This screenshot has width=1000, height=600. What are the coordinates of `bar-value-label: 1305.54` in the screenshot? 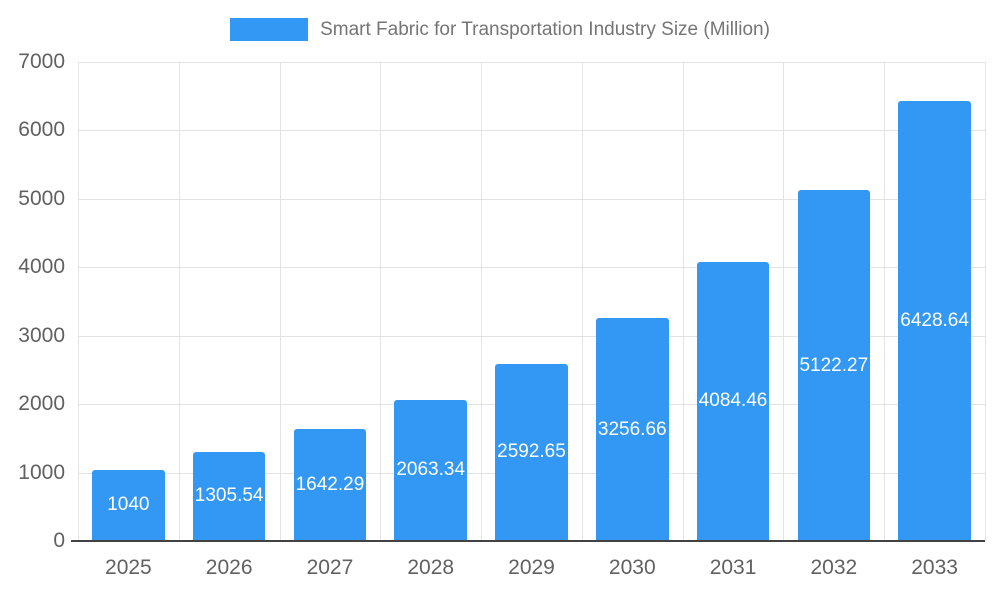 It's located at (229, 496).